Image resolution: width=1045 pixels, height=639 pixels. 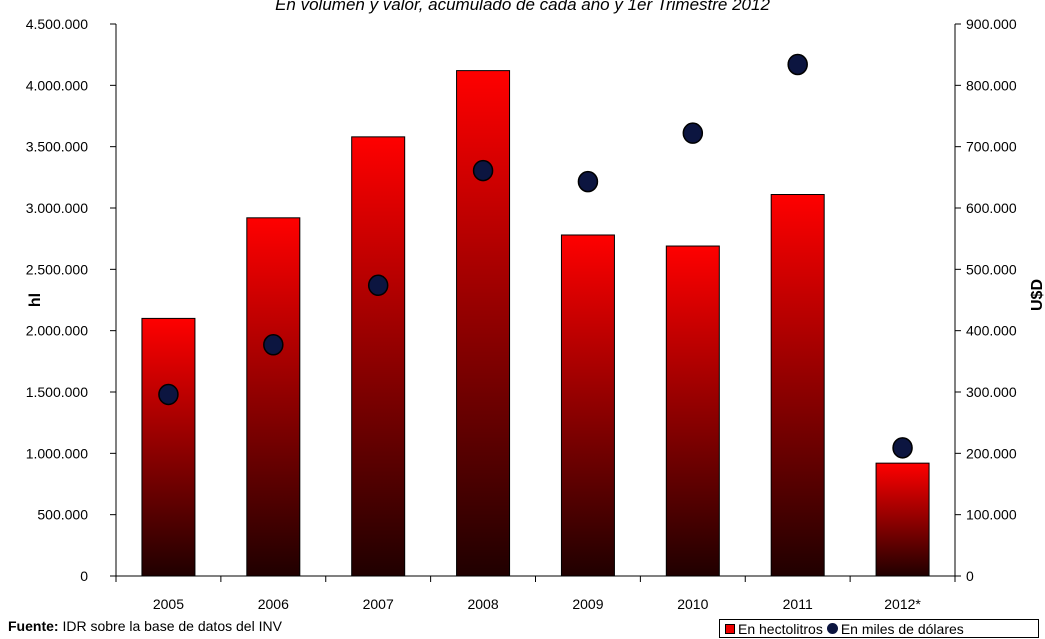 What do you see at coordinates (730, 628) in the screenshot?
I see `legend-swatch-bar` at bounding box center [730, 628].